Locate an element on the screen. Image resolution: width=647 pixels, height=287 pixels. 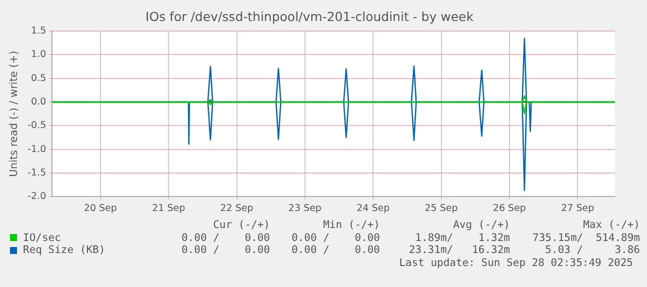
text: Cur (-/+) is located at coordinates (241, 225).